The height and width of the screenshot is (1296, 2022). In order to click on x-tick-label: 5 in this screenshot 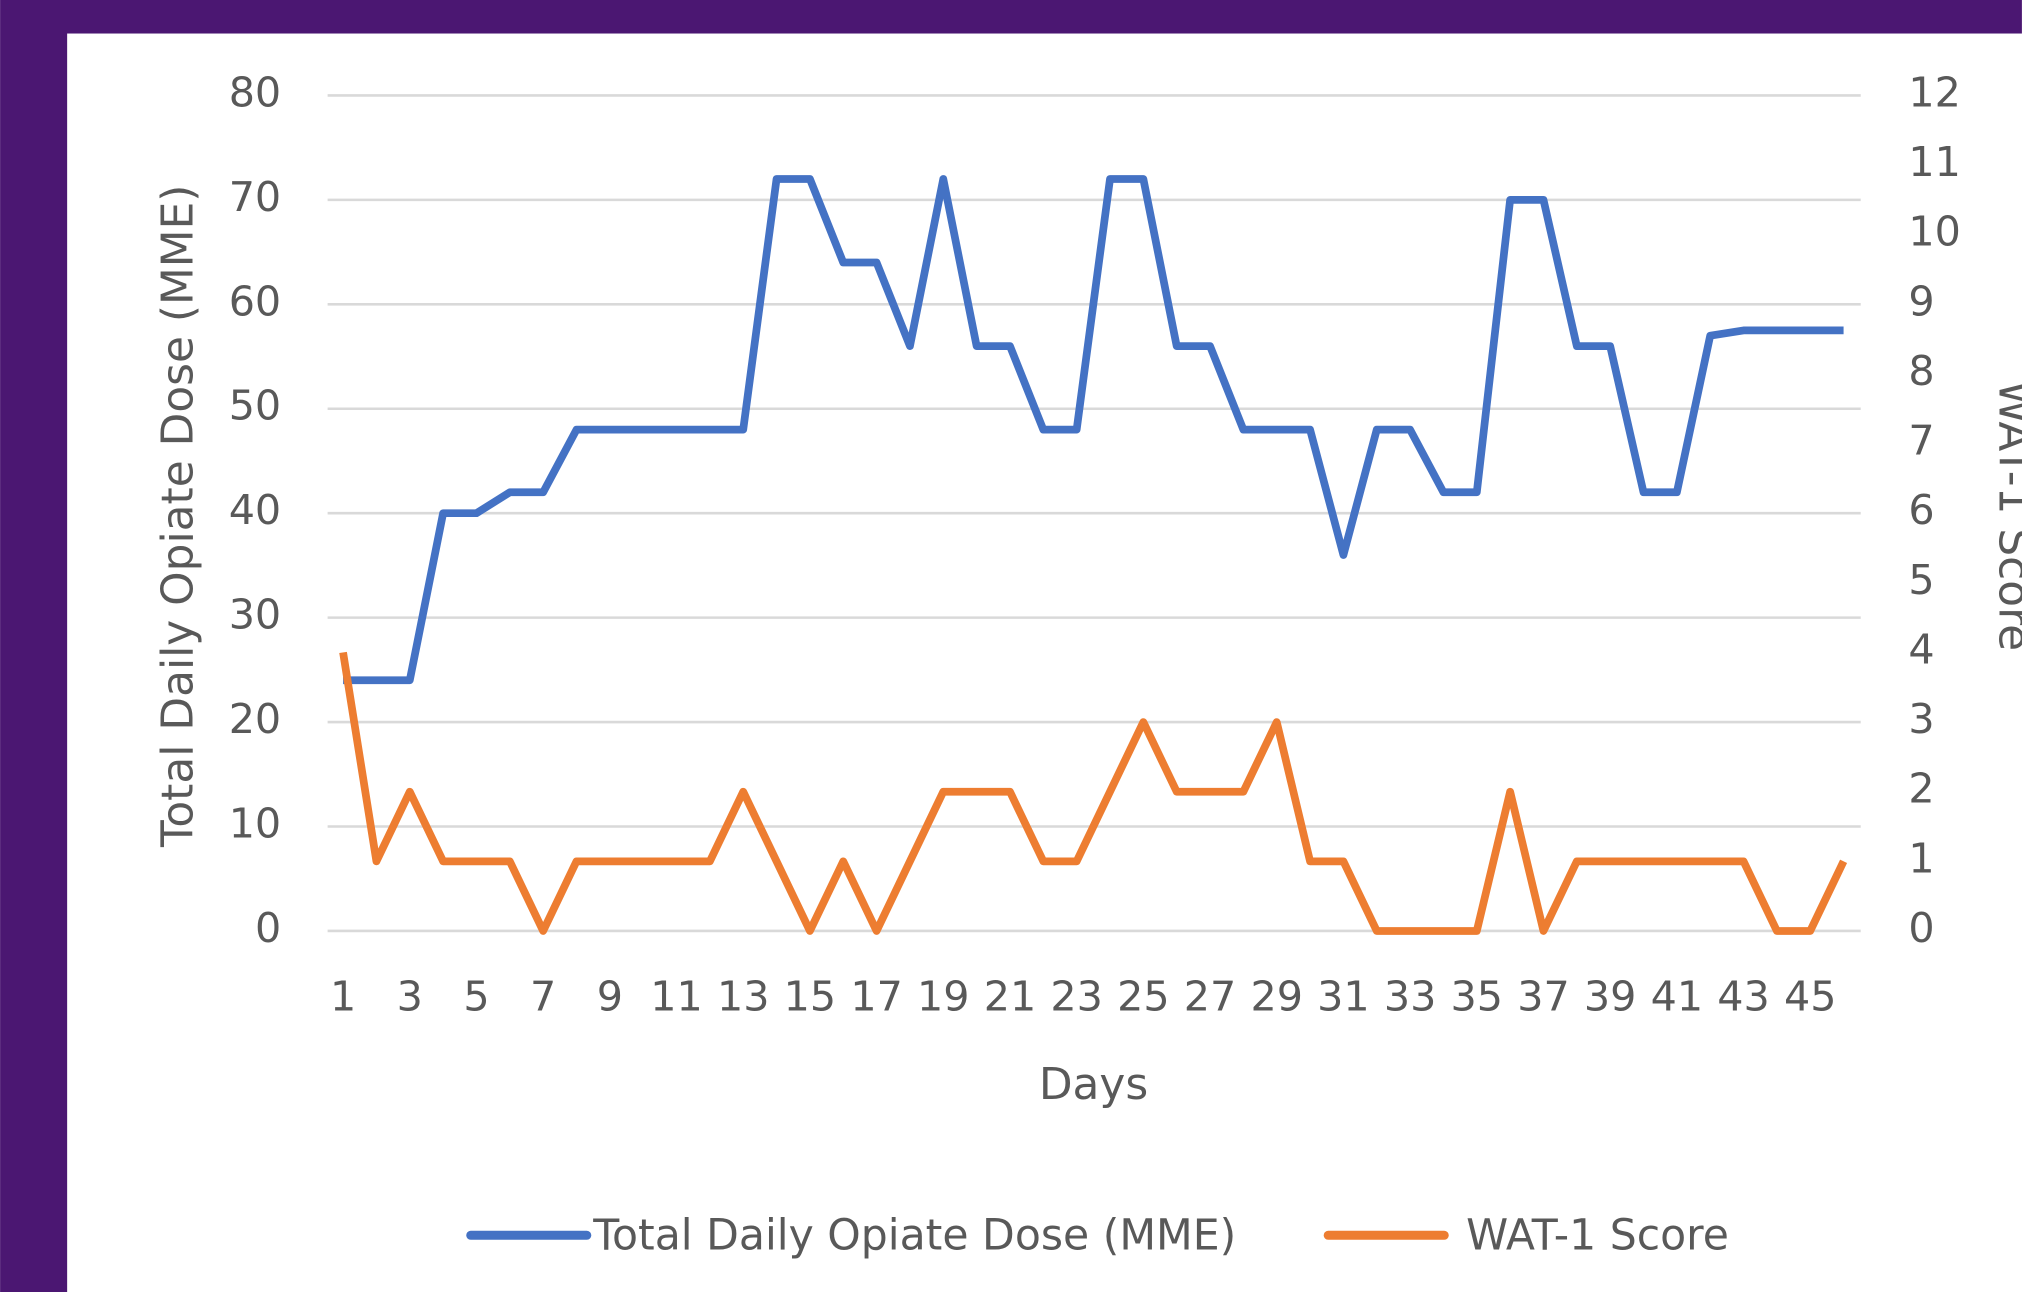, I will do `click(476, 996)`.